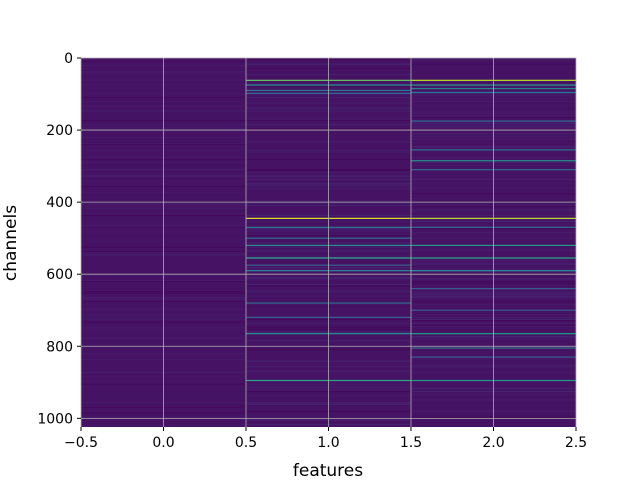  What do you see at coordinates (59, 347) in the screenshot?
I see `y-tick-label: 800` at bounding box center [59, 347].